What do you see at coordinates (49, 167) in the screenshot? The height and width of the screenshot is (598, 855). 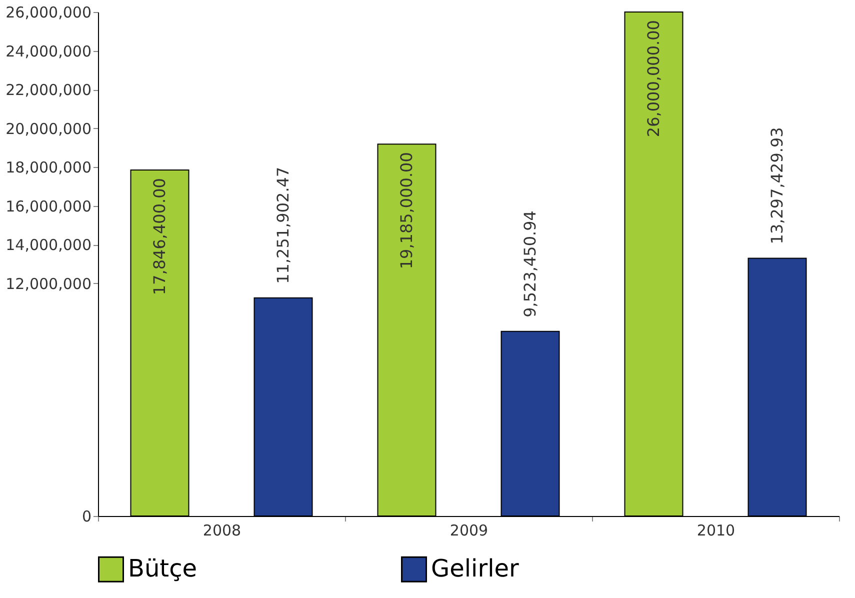 I see `y-tick-label: 18,000,000` at bounding box center [49, 167].